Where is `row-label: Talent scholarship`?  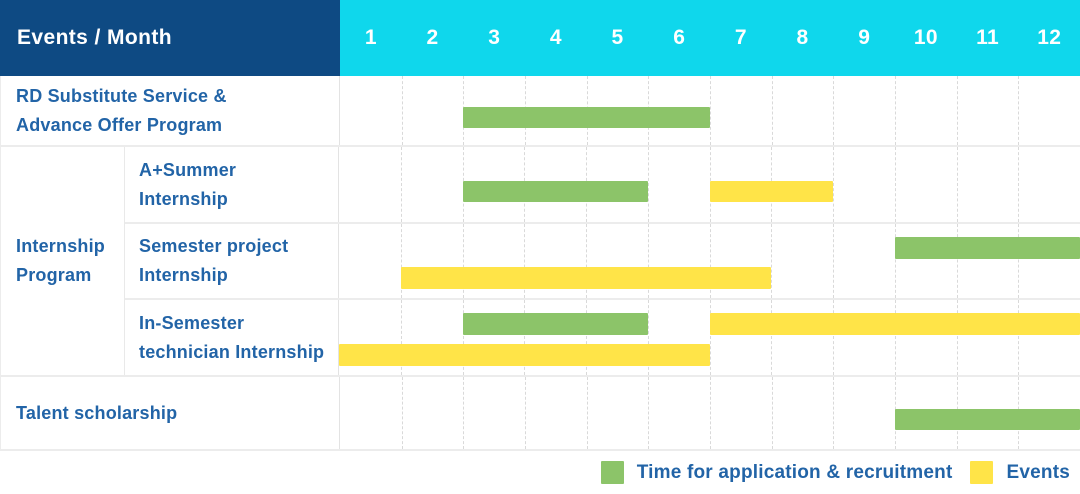
row-label: Talent scholarship is located at coordinates (170, 413).